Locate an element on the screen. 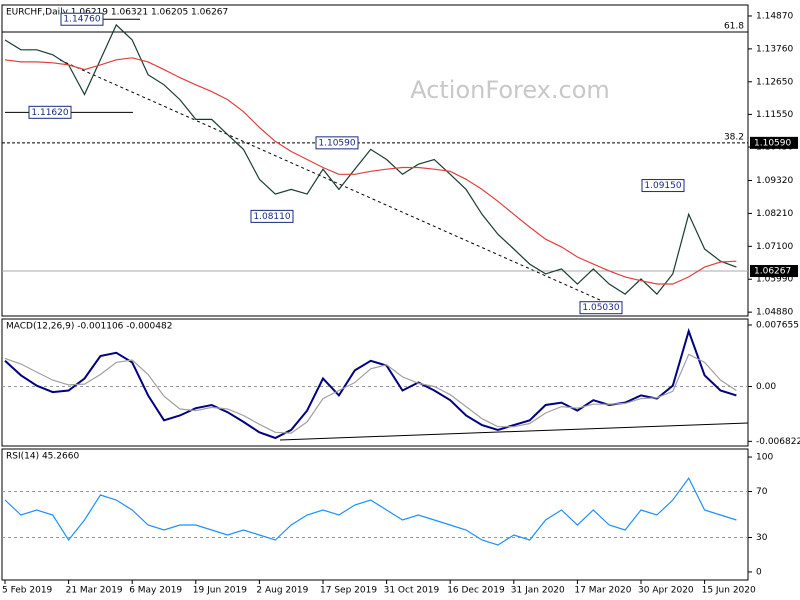 This screenshot has height=600, width=800. x-tick-label: 21 Mar 2019 is located at coordinates (94, 591).